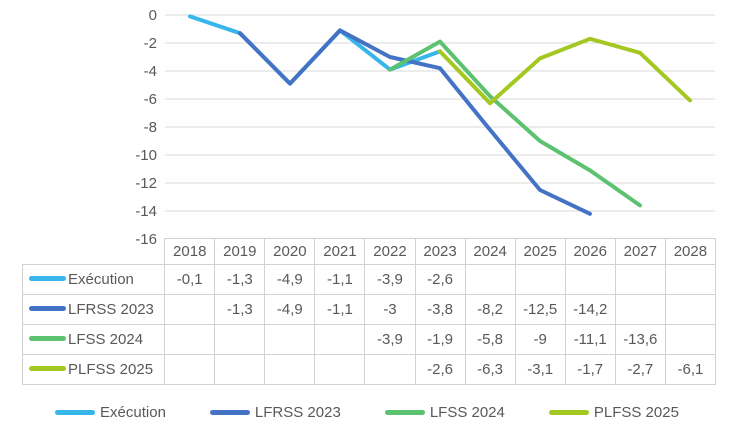  What do you see at coordinates (440, 251) in the screenshot?
I see `year-header: 2023` at bounding box center [440, 251].